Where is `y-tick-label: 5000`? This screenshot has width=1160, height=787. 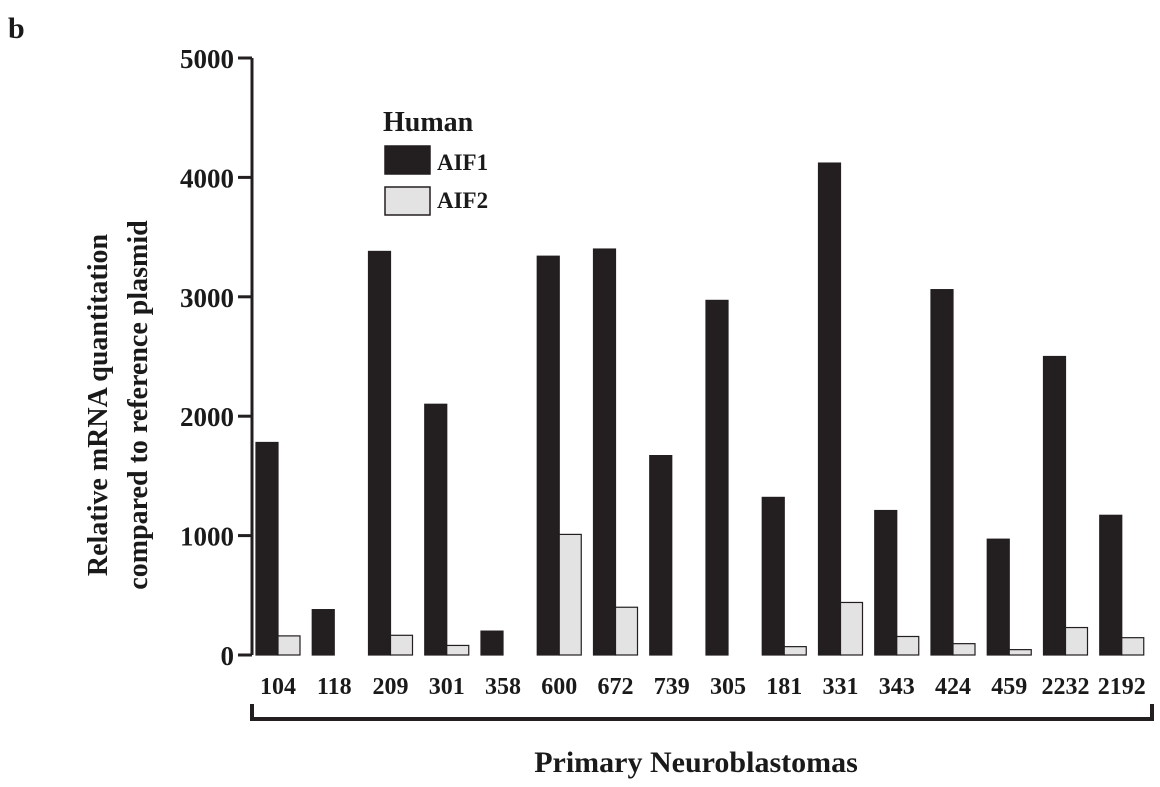
y-tick-label: 5000 is located at coordinates (207, 59).